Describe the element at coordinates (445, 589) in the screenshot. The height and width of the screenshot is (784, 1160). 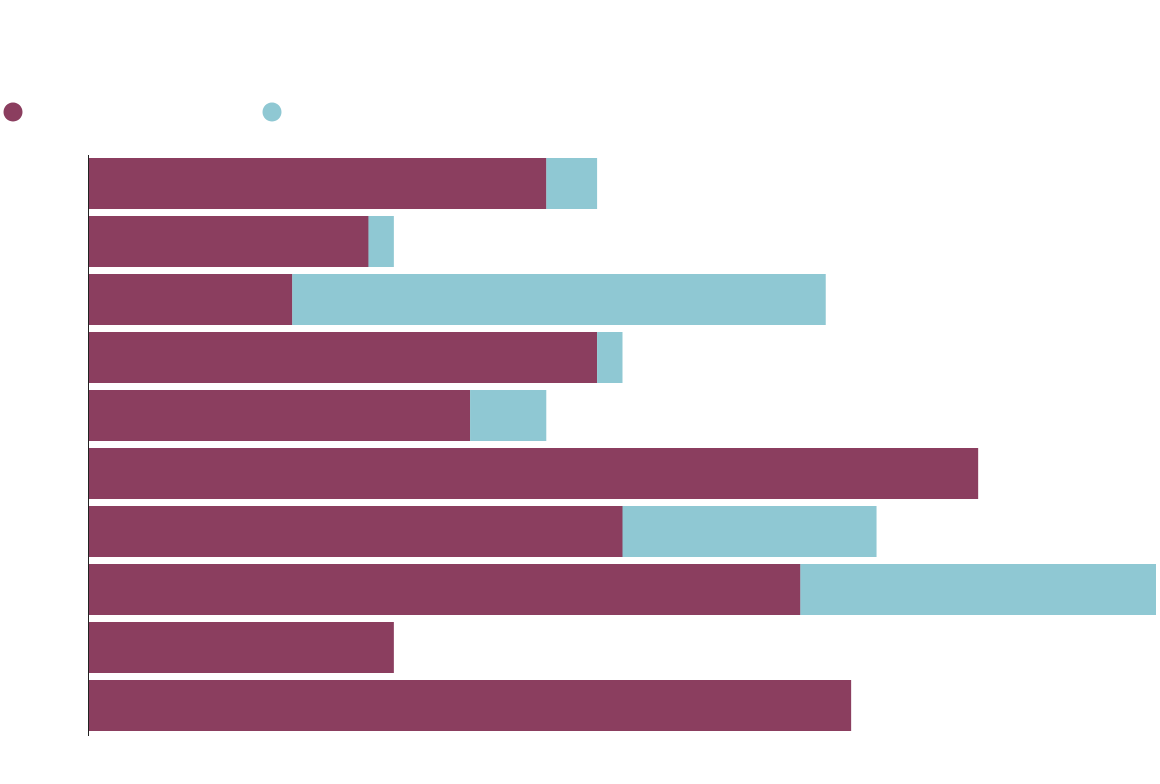
I see `bar-series1-row8` at that location.